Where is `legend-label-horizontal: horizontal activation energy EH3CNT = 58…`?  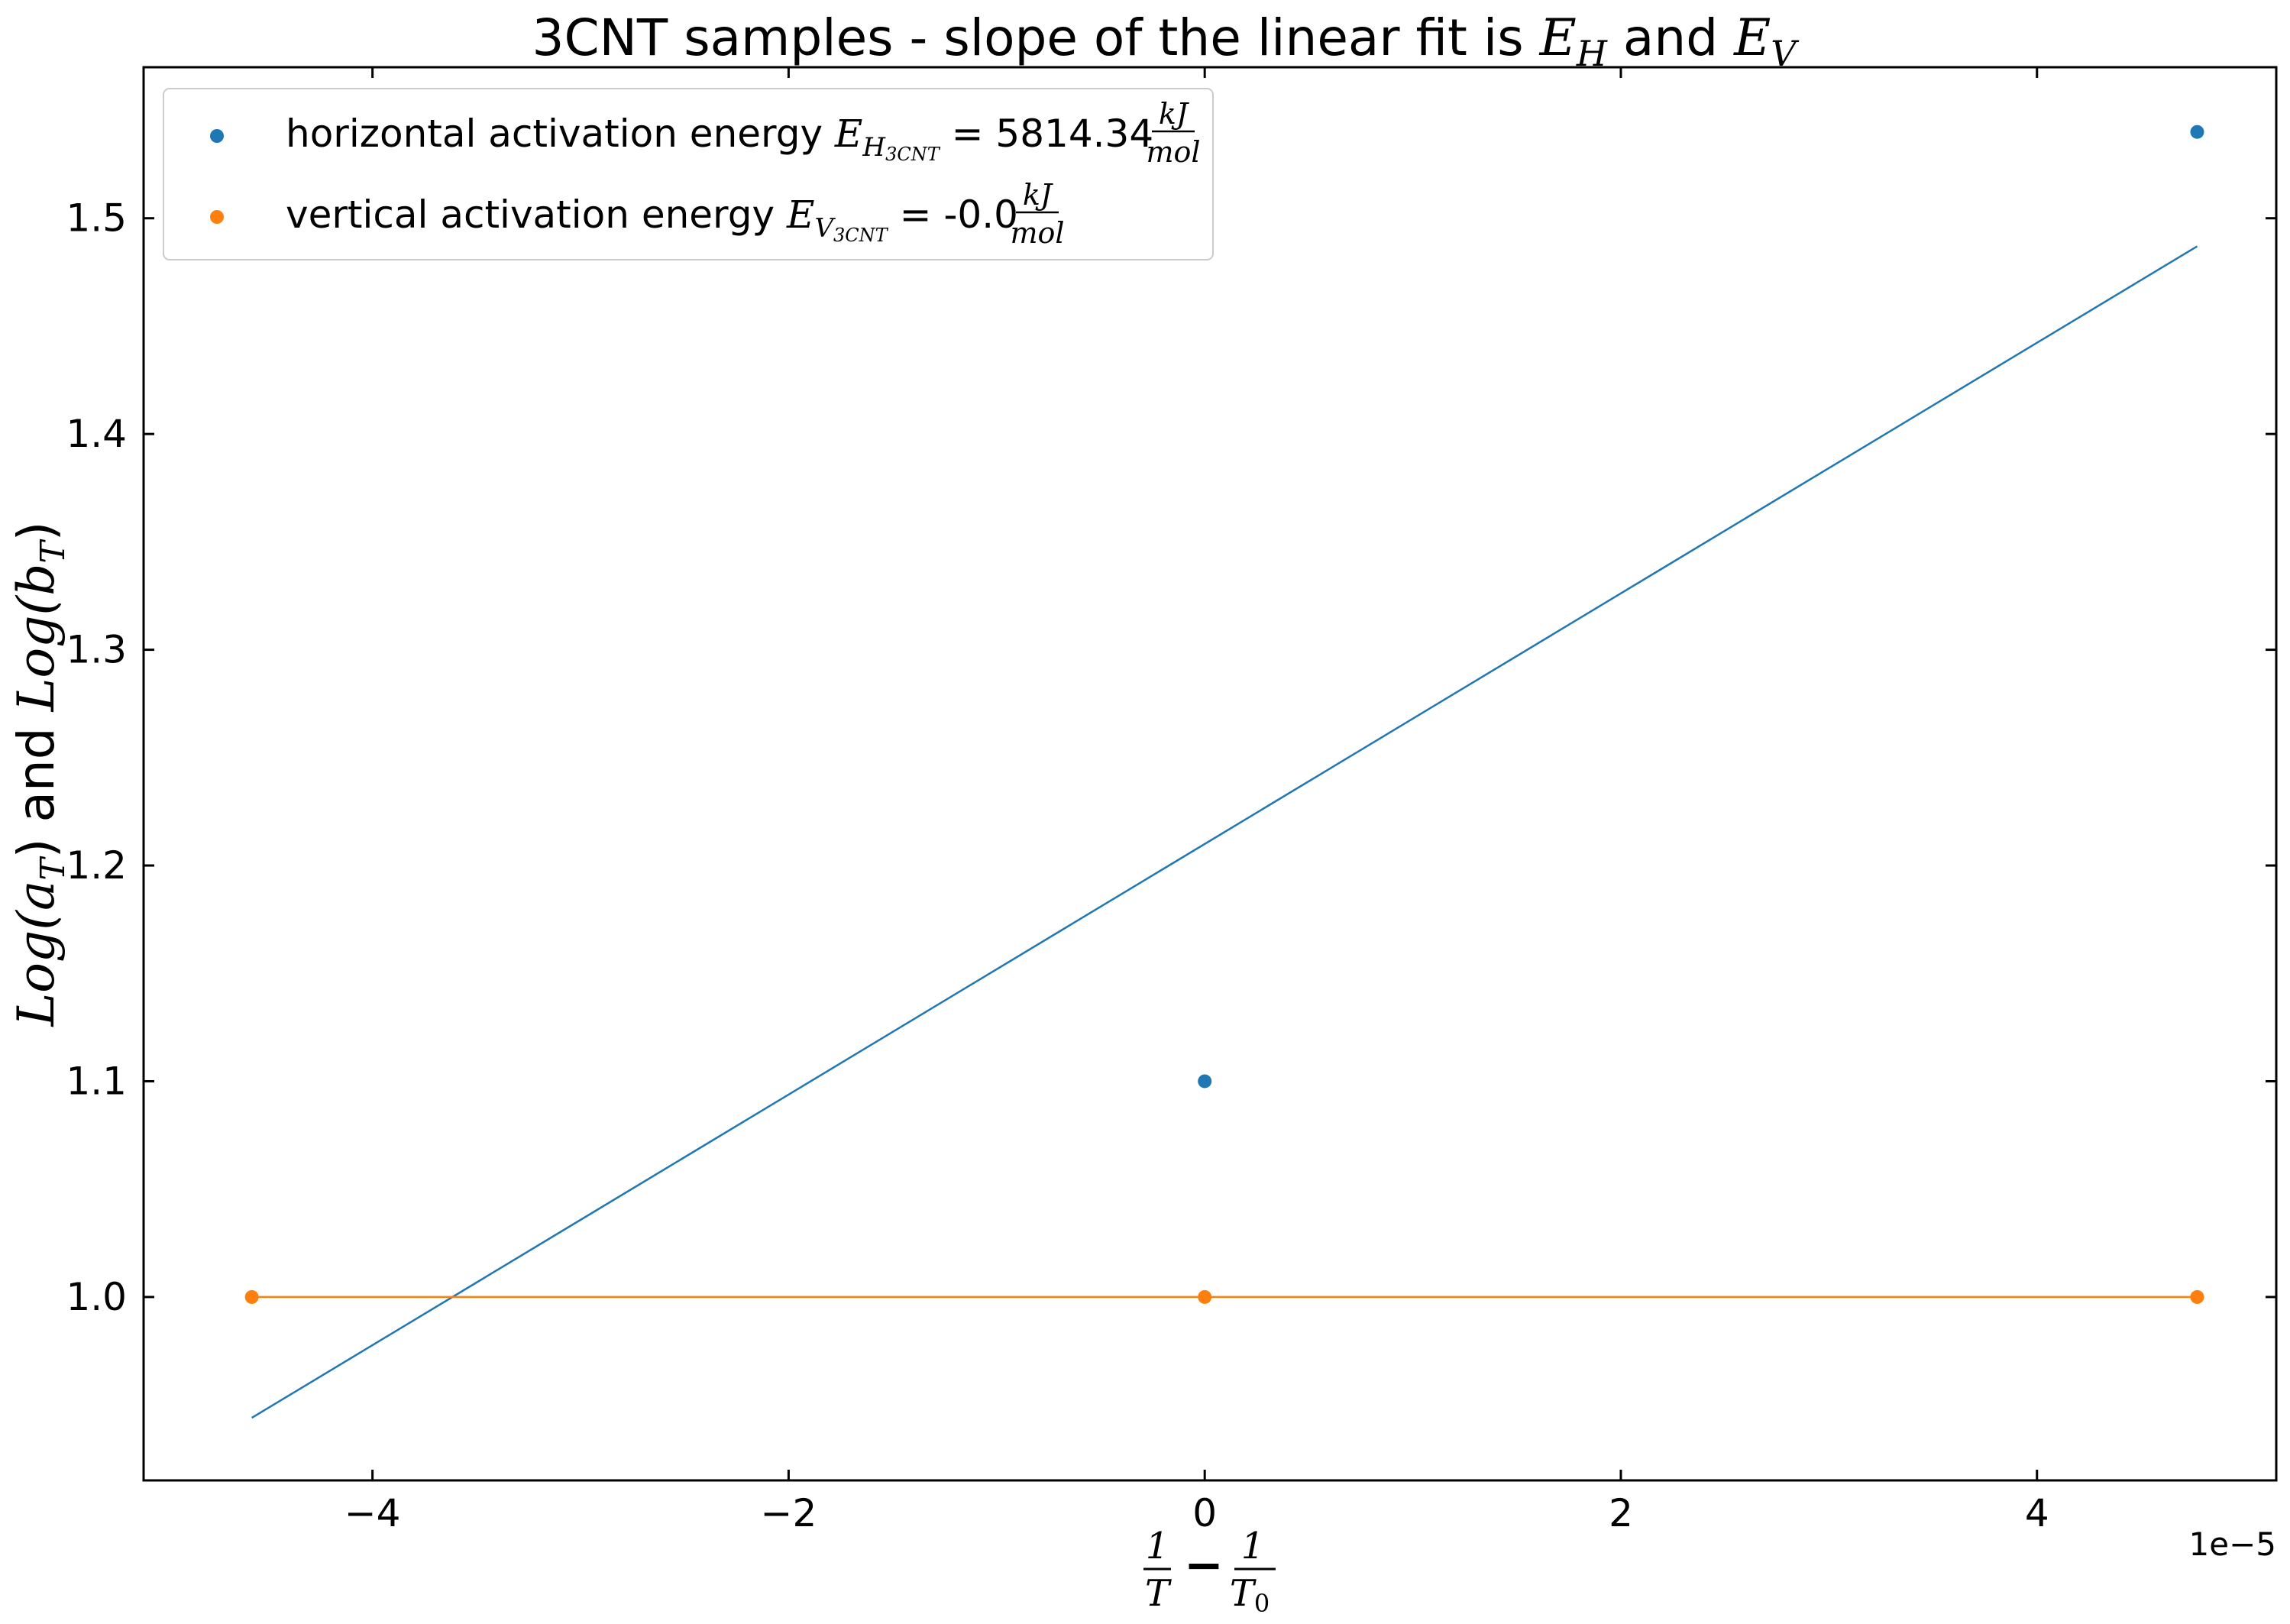 legend-label-horizontal: horizontal activation energy EH3CNT = 58… is located at coordinates (719, 138).